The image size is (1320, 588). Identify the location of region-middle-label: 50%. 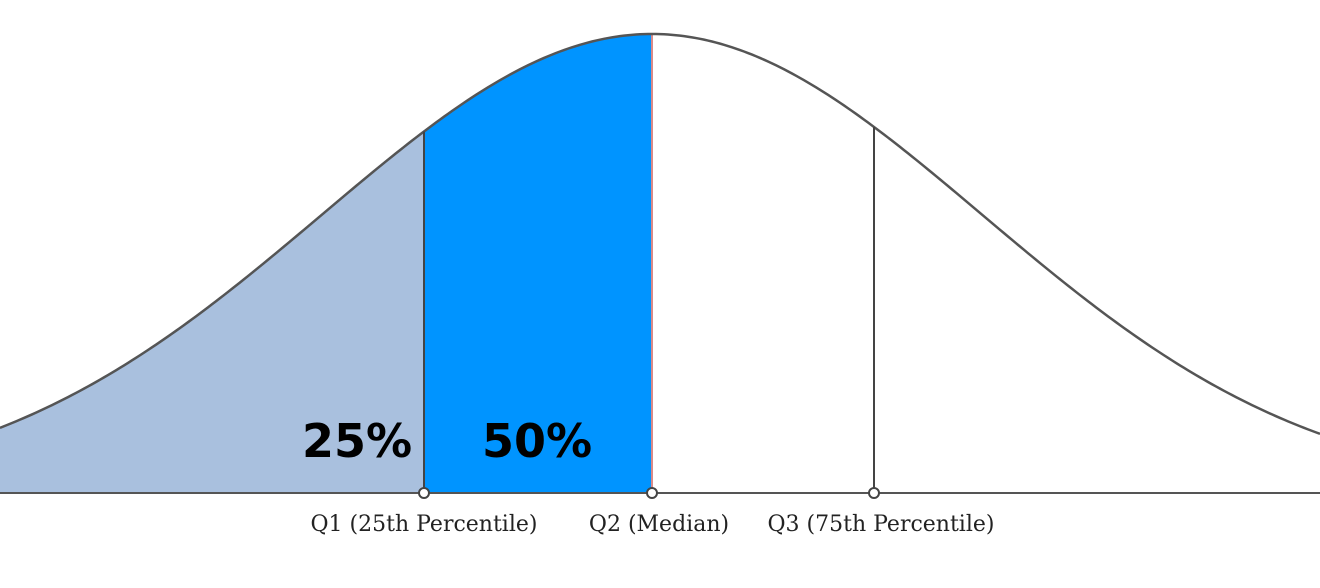
(537, 441).